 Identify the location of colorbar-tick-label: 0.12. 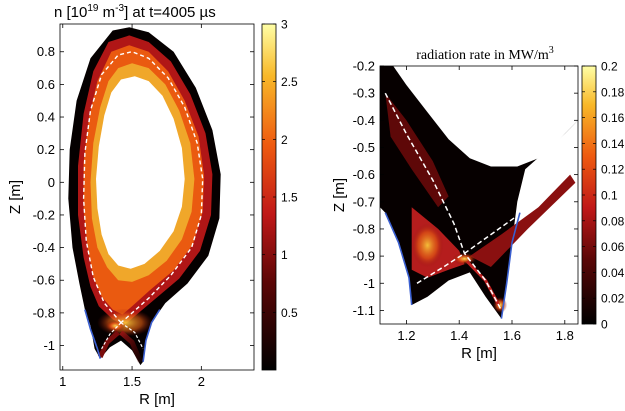
(613, 170).